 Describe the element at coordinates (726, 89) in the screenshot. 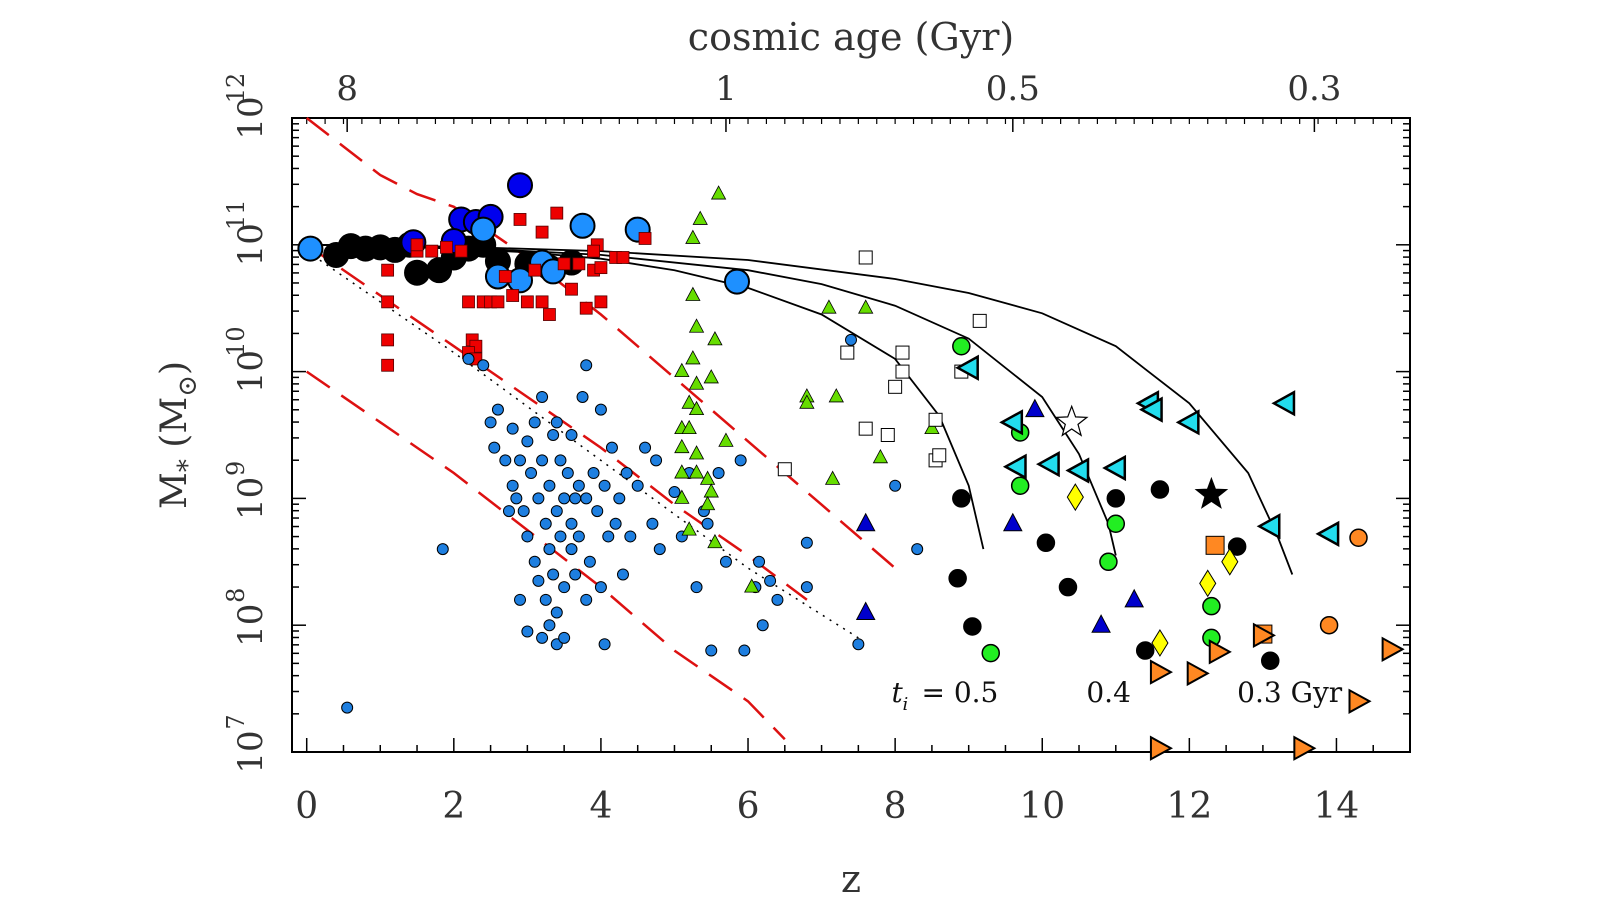

I see `top-tick-label: 1` at that location.